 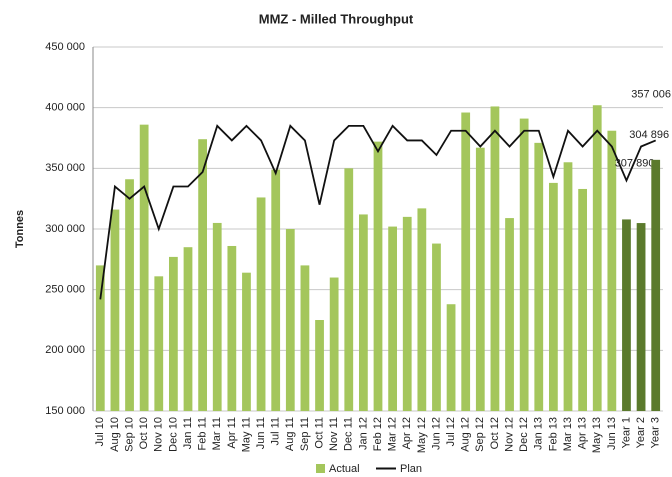 What do you see at coordinates (261, 433) in the screenshot?
I see `x-tick-label: Jun 11` at bounding box center [261, 433].